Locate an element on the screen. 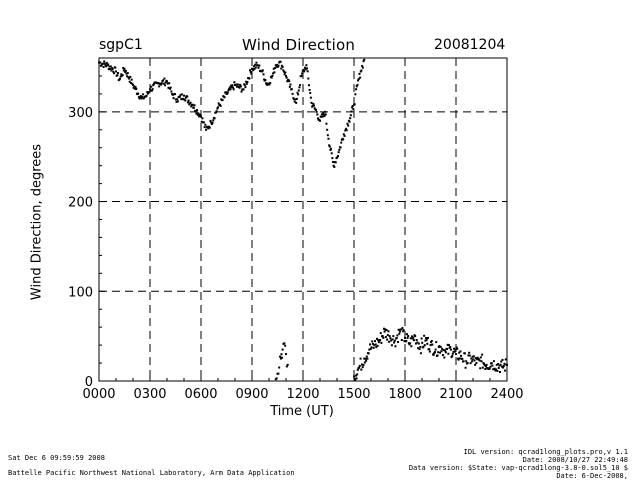 The width and height of the screenshot is (640, 480). x-tick-label: 0900 is located at coordinates (251, 394).